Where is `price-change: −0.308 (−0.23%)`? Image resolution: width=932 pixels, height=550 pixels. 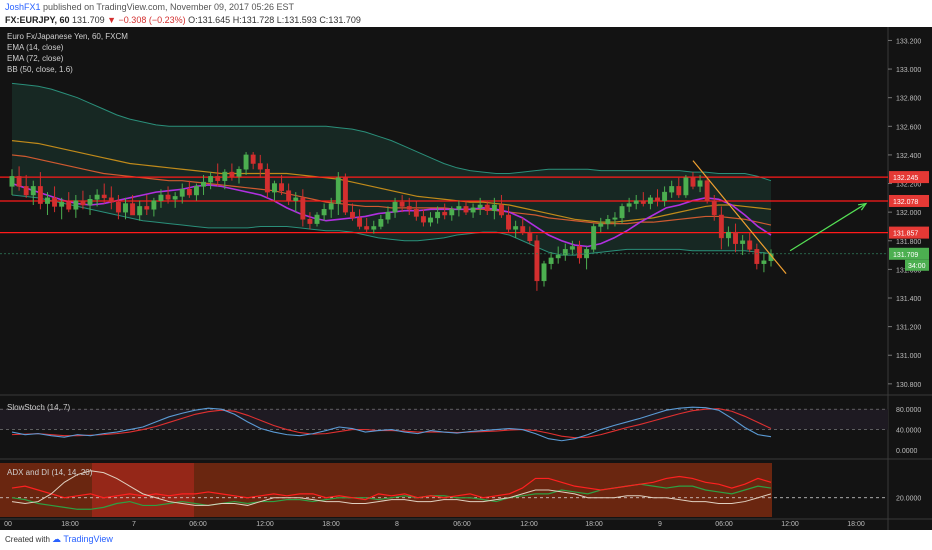
price-change: −0.308 (−0.23%) is located at coordinates (152, 20).